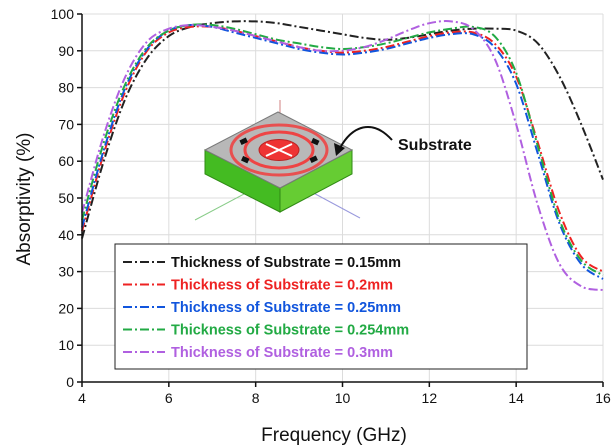  Describe the element at coordinates (290, 331) in the screenshot. I see `legend-label-4: Thickness of Substrate = 0.254mm` at that location.